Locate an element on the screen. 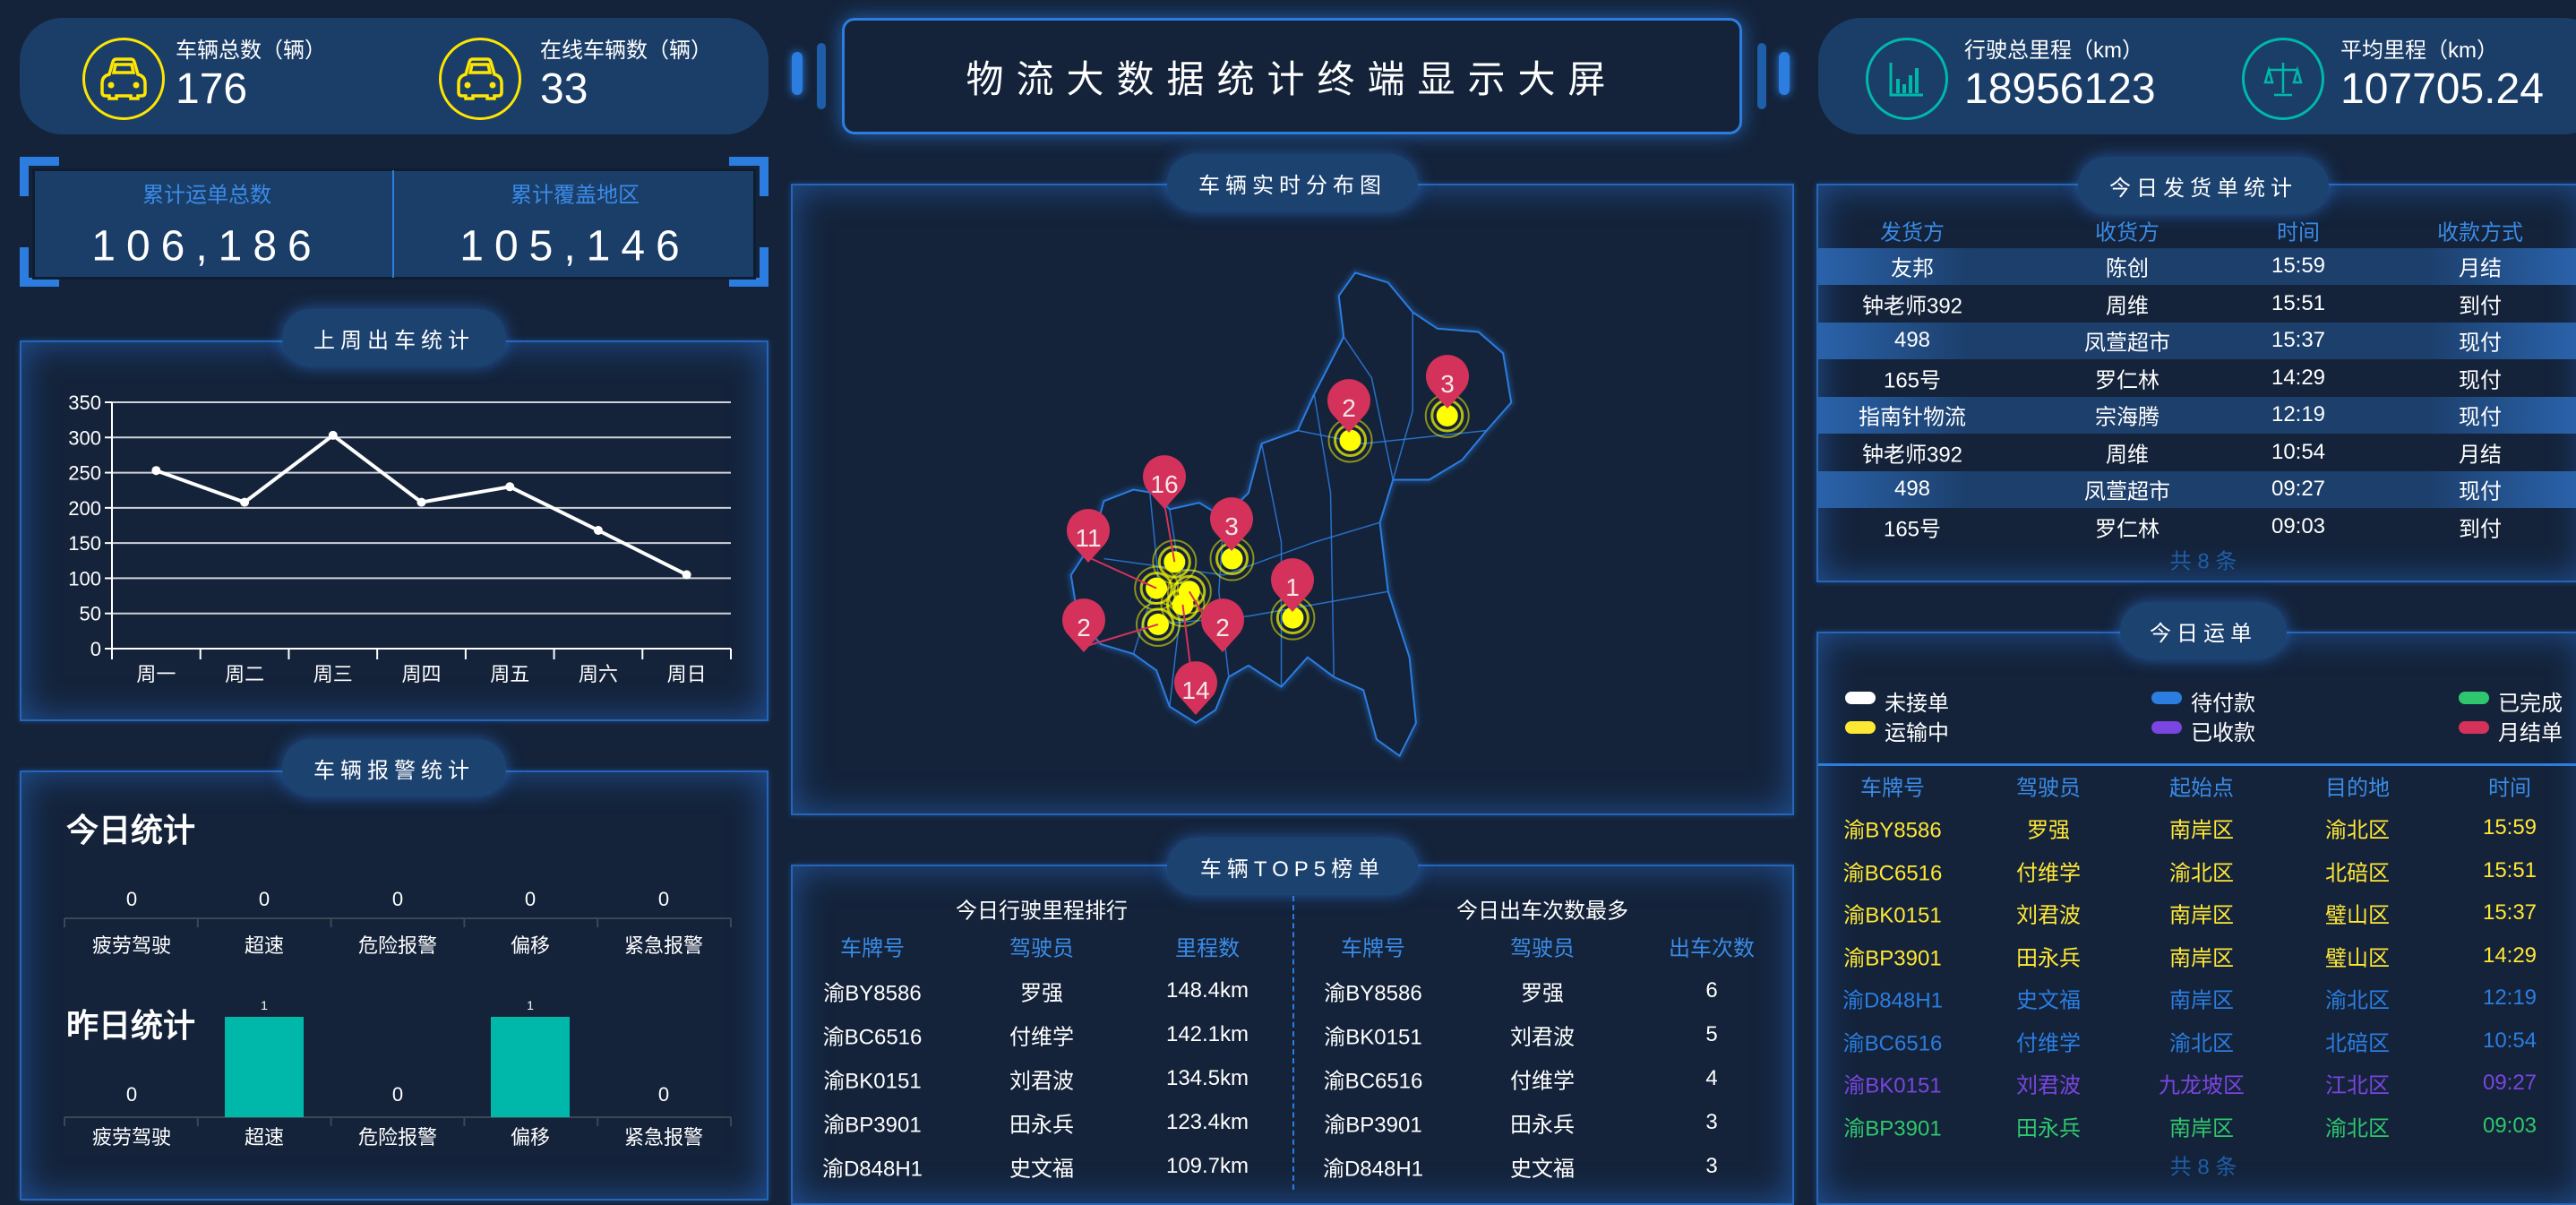 This screenshot has width=2576, height=1205. row-highlight is located at coordinates (2197, 490).